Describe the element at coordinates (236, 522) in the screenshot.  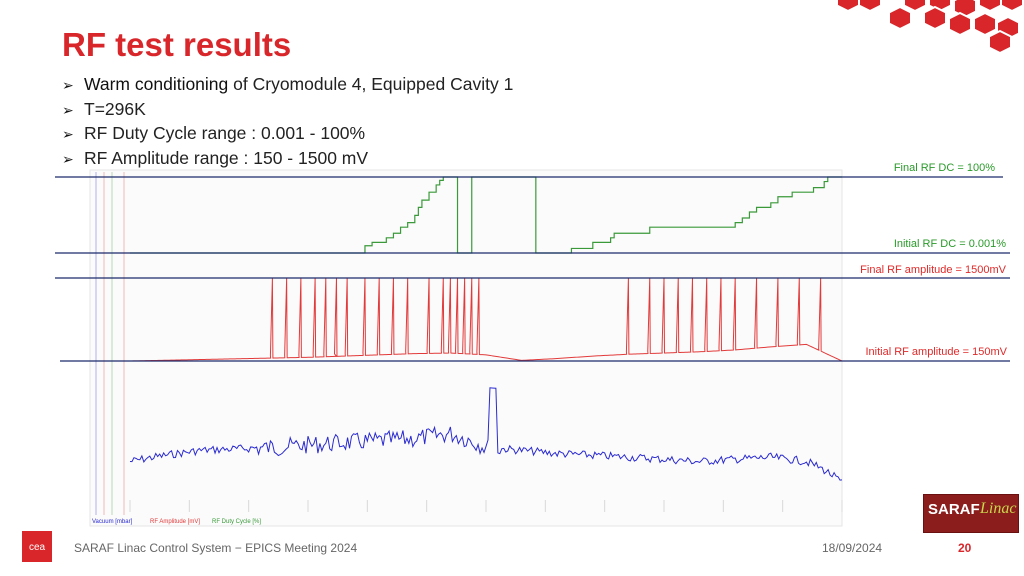
I see `legend-duty-cycle: RF Duty Cycle [%]` at that location.